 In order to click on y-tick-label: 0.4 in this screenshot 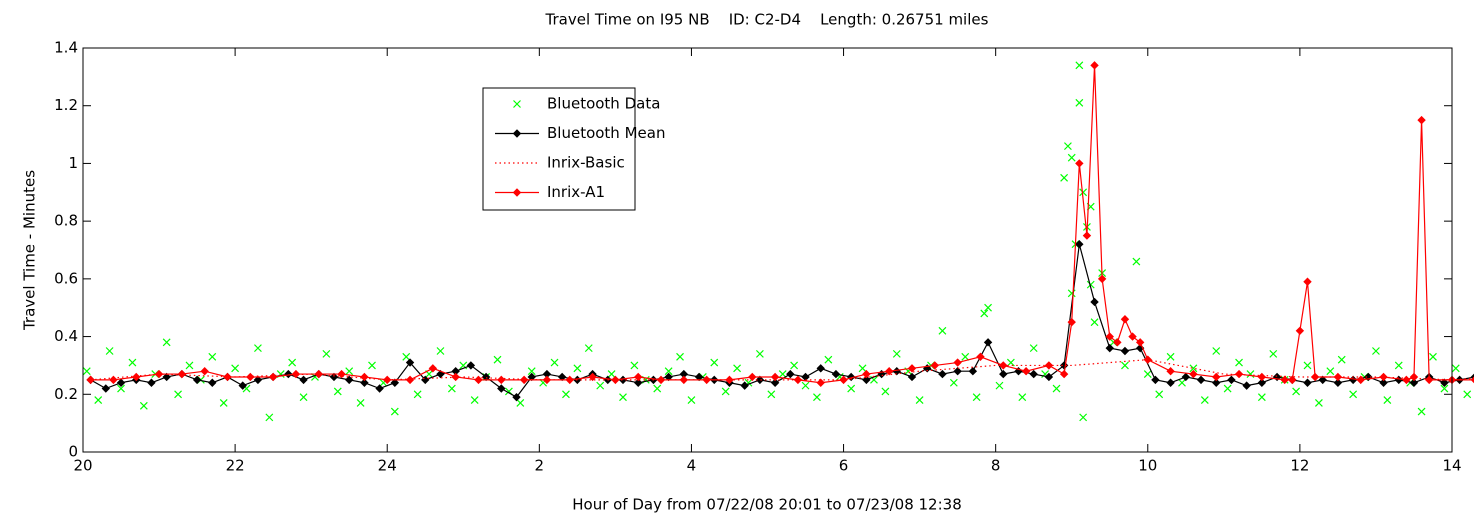, I will do `click(66, 336)`.